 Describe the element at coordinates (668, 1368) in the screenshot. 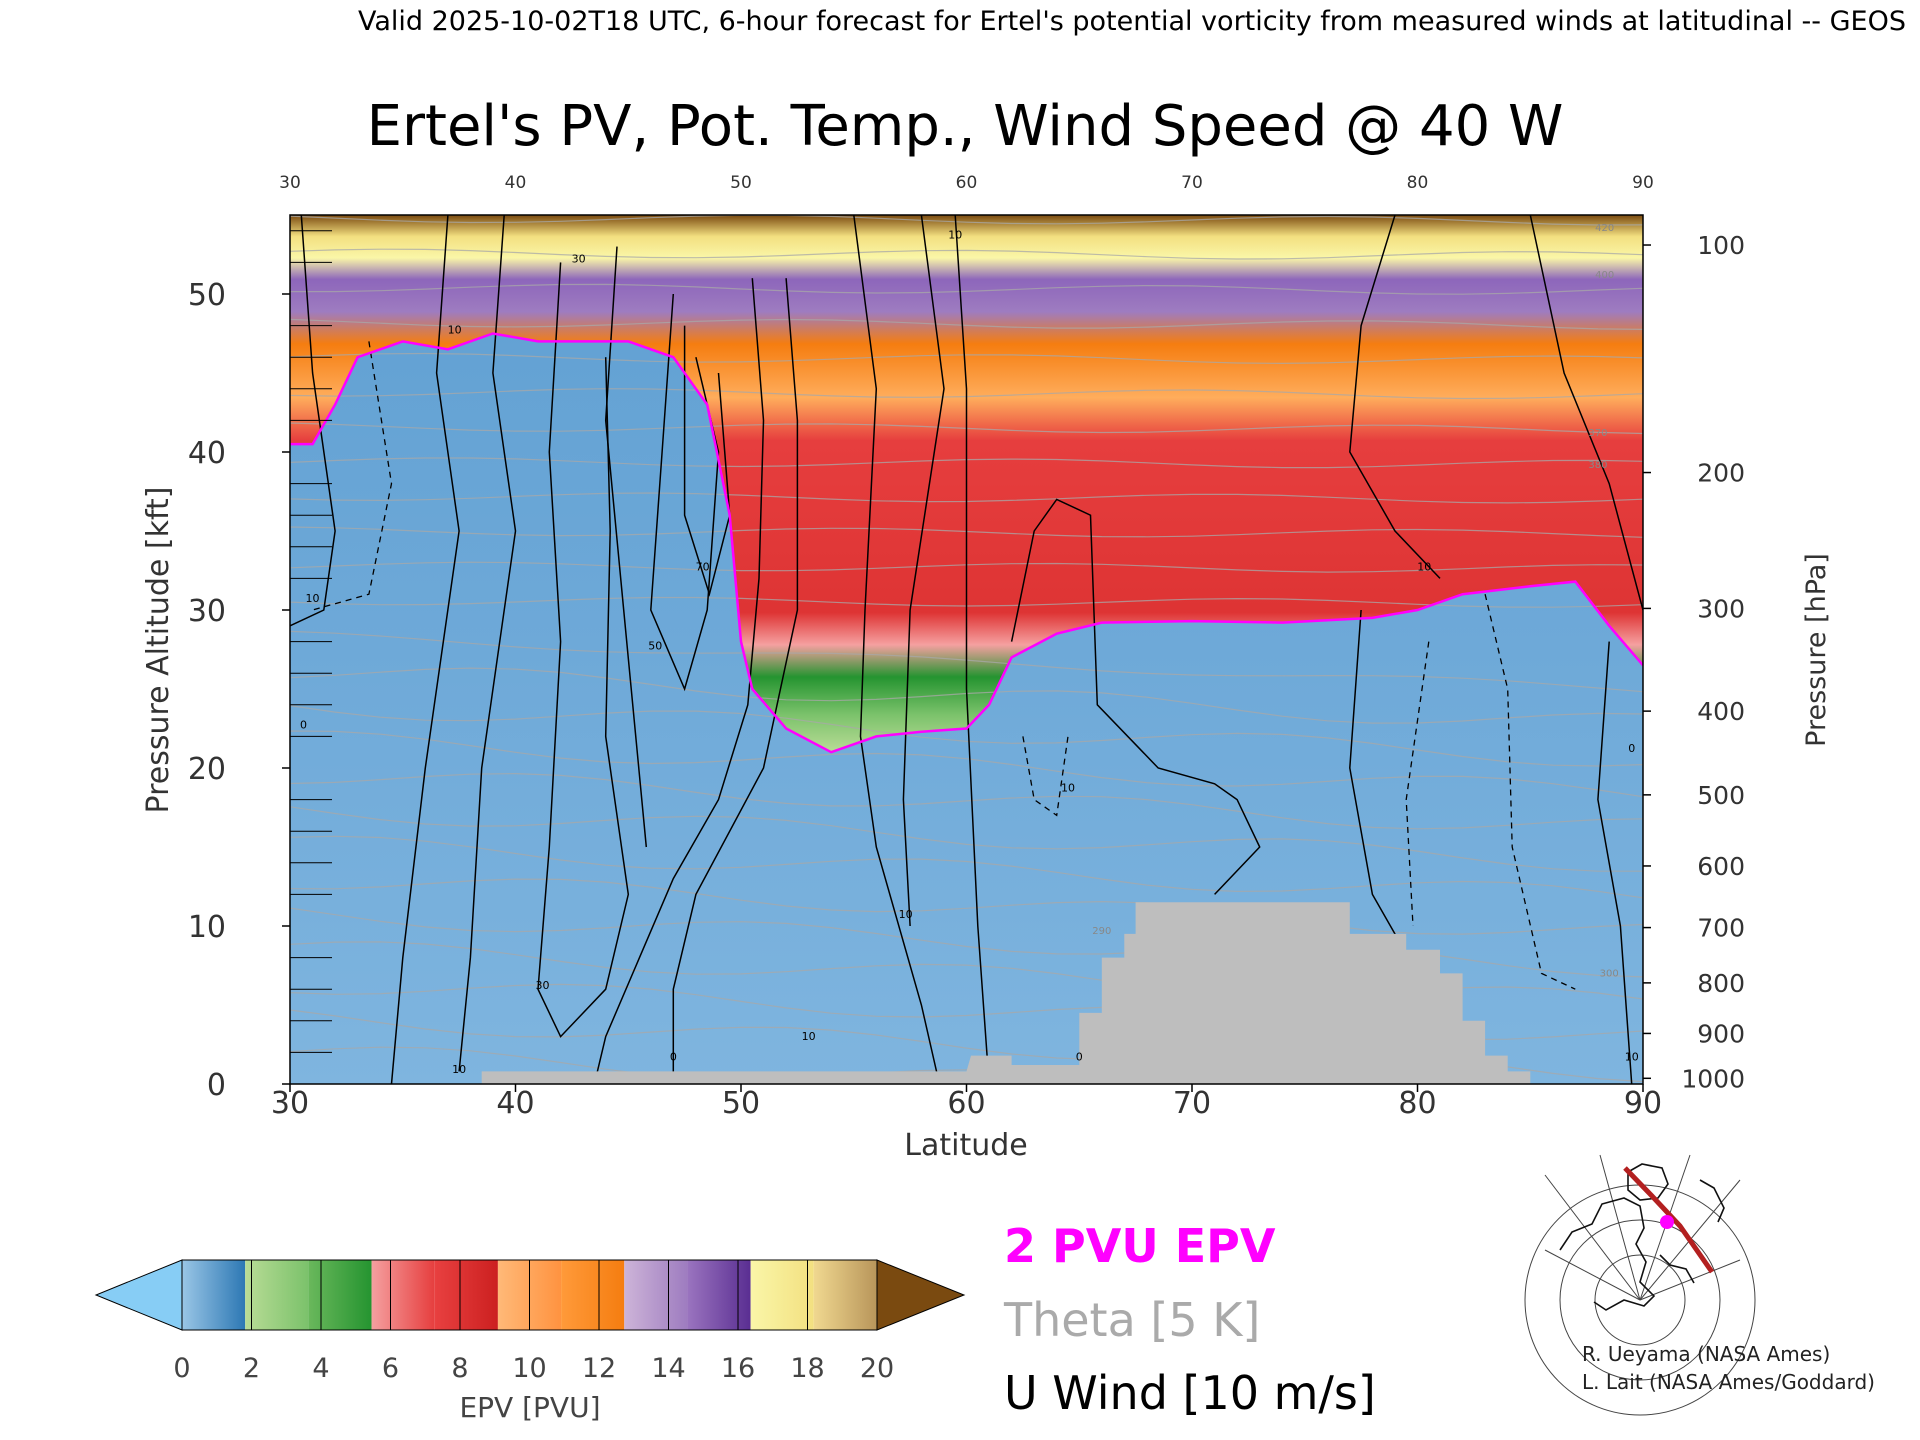

I see `colorbar-tick-label: 14` at that location.